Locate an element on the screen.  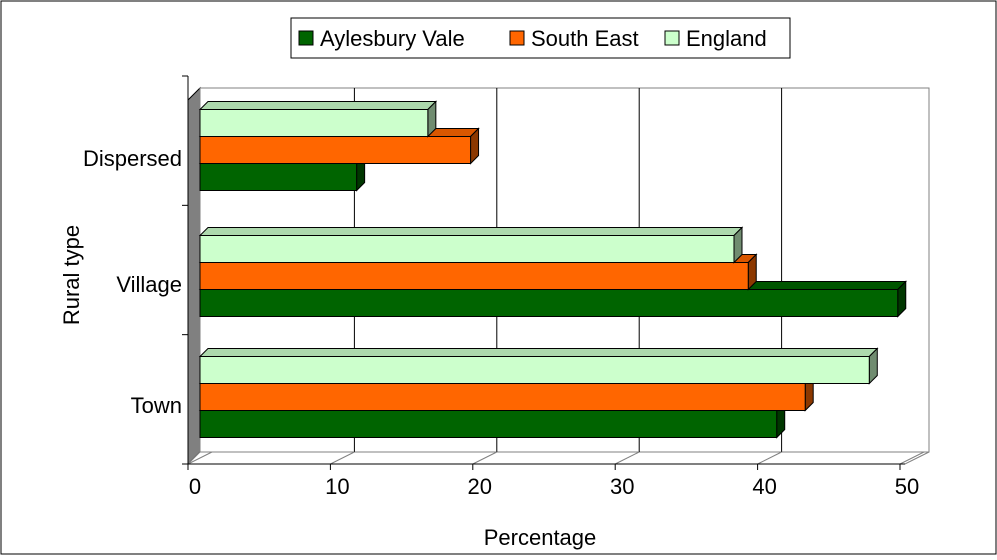
side-wall is located at coordinates (194, 276).